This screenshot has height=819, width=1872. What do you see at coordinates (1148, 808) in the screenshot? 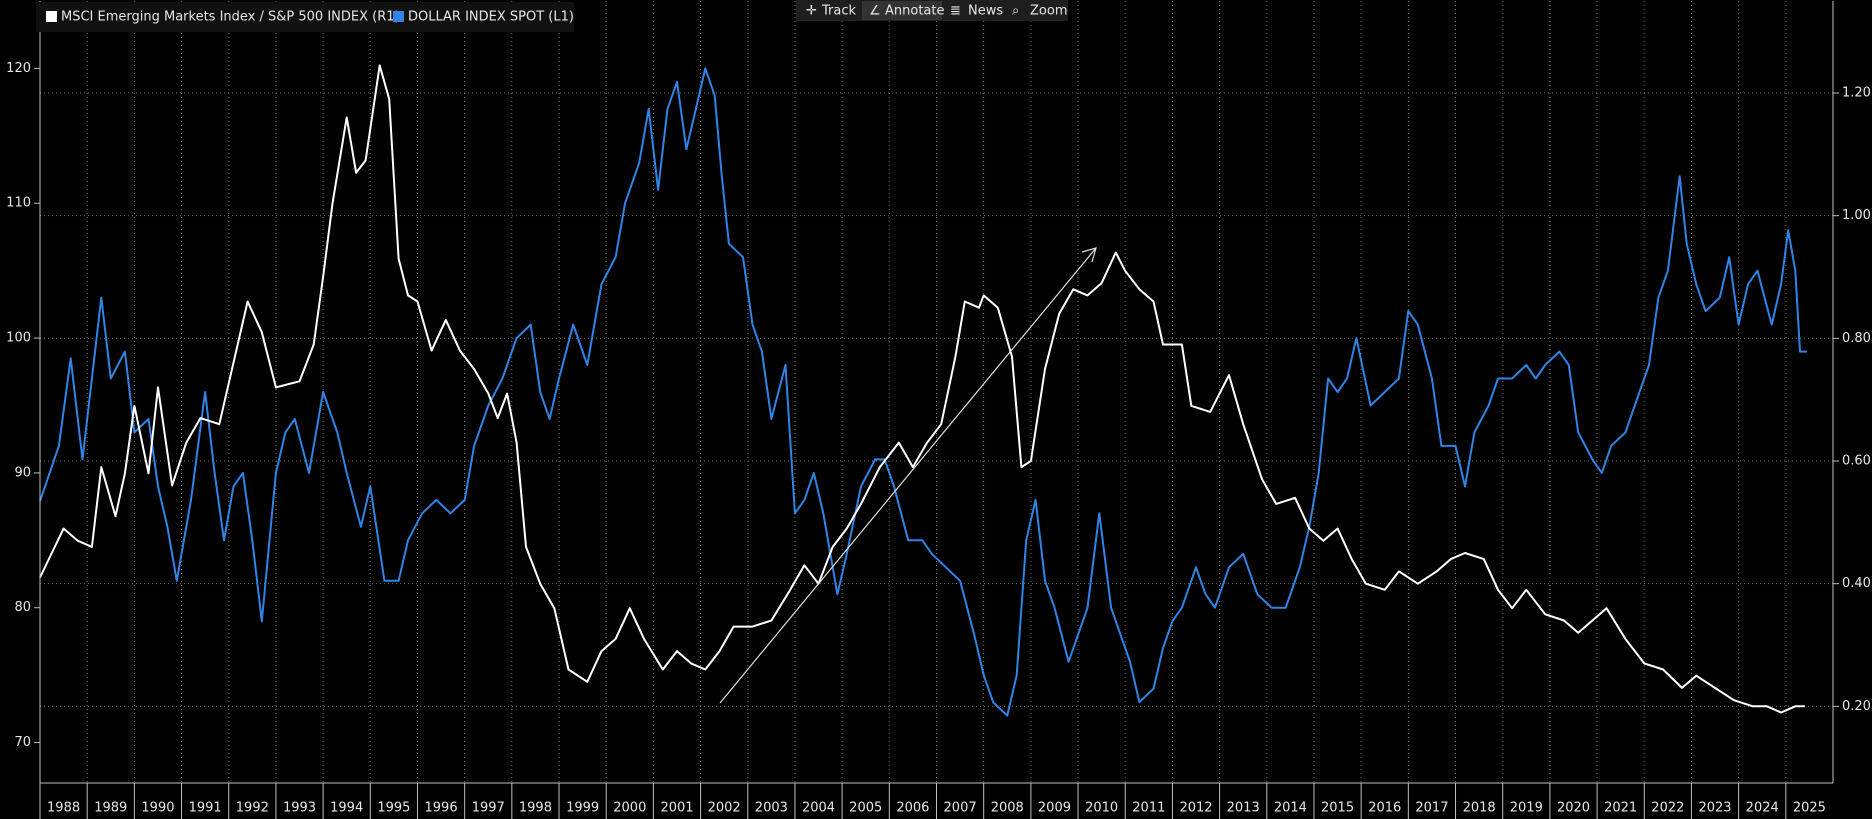
I see `x-tick-label: 2011` at bounding box center [1148, 808].